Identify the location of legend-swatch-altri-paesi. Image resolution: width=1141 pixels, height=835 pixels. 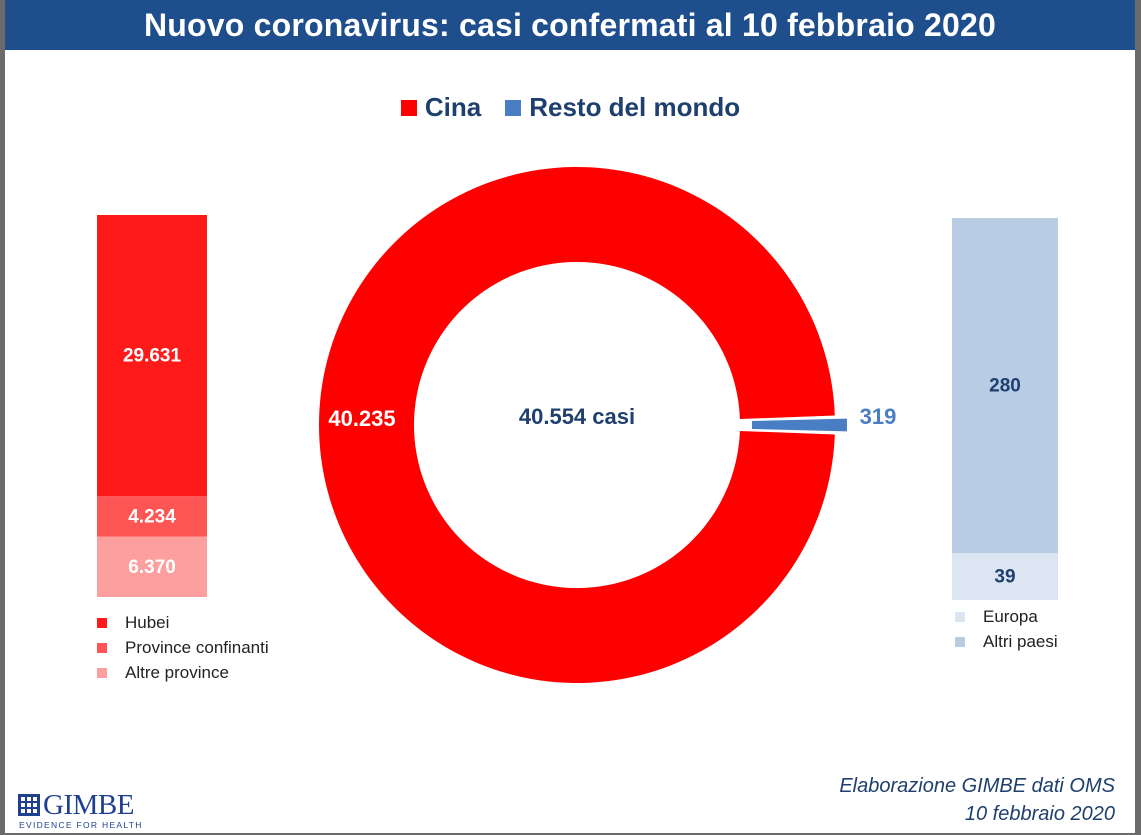
(960, 641).